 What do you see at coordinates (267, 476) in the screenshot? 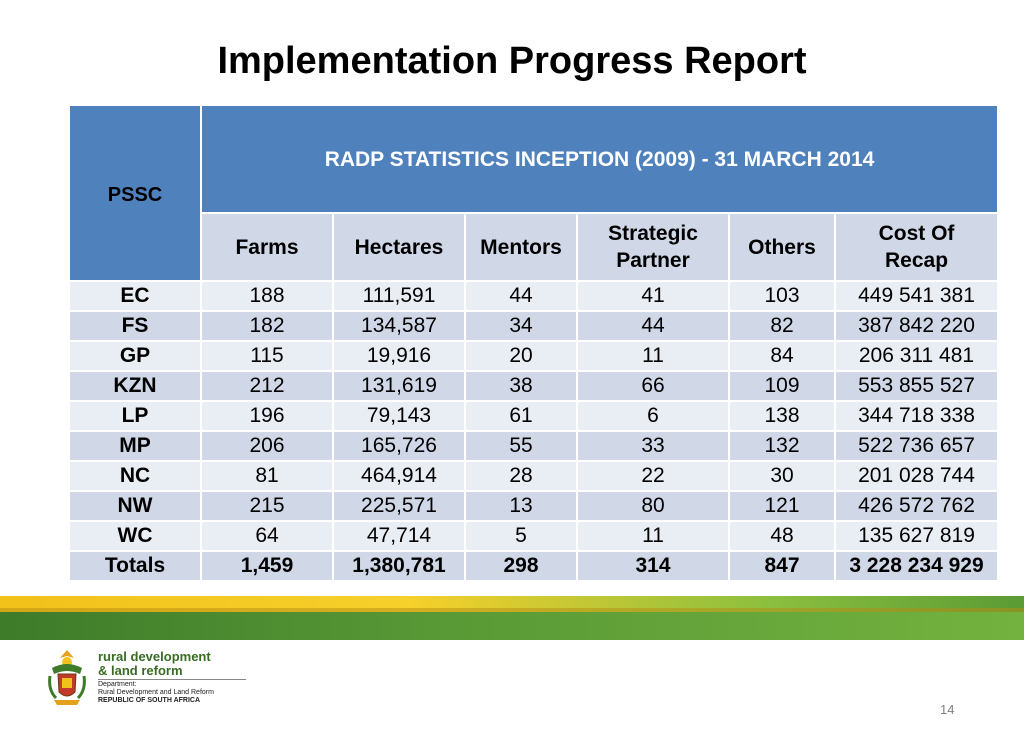
I see `farms-cell: 81` at bounding box center [267, 476].